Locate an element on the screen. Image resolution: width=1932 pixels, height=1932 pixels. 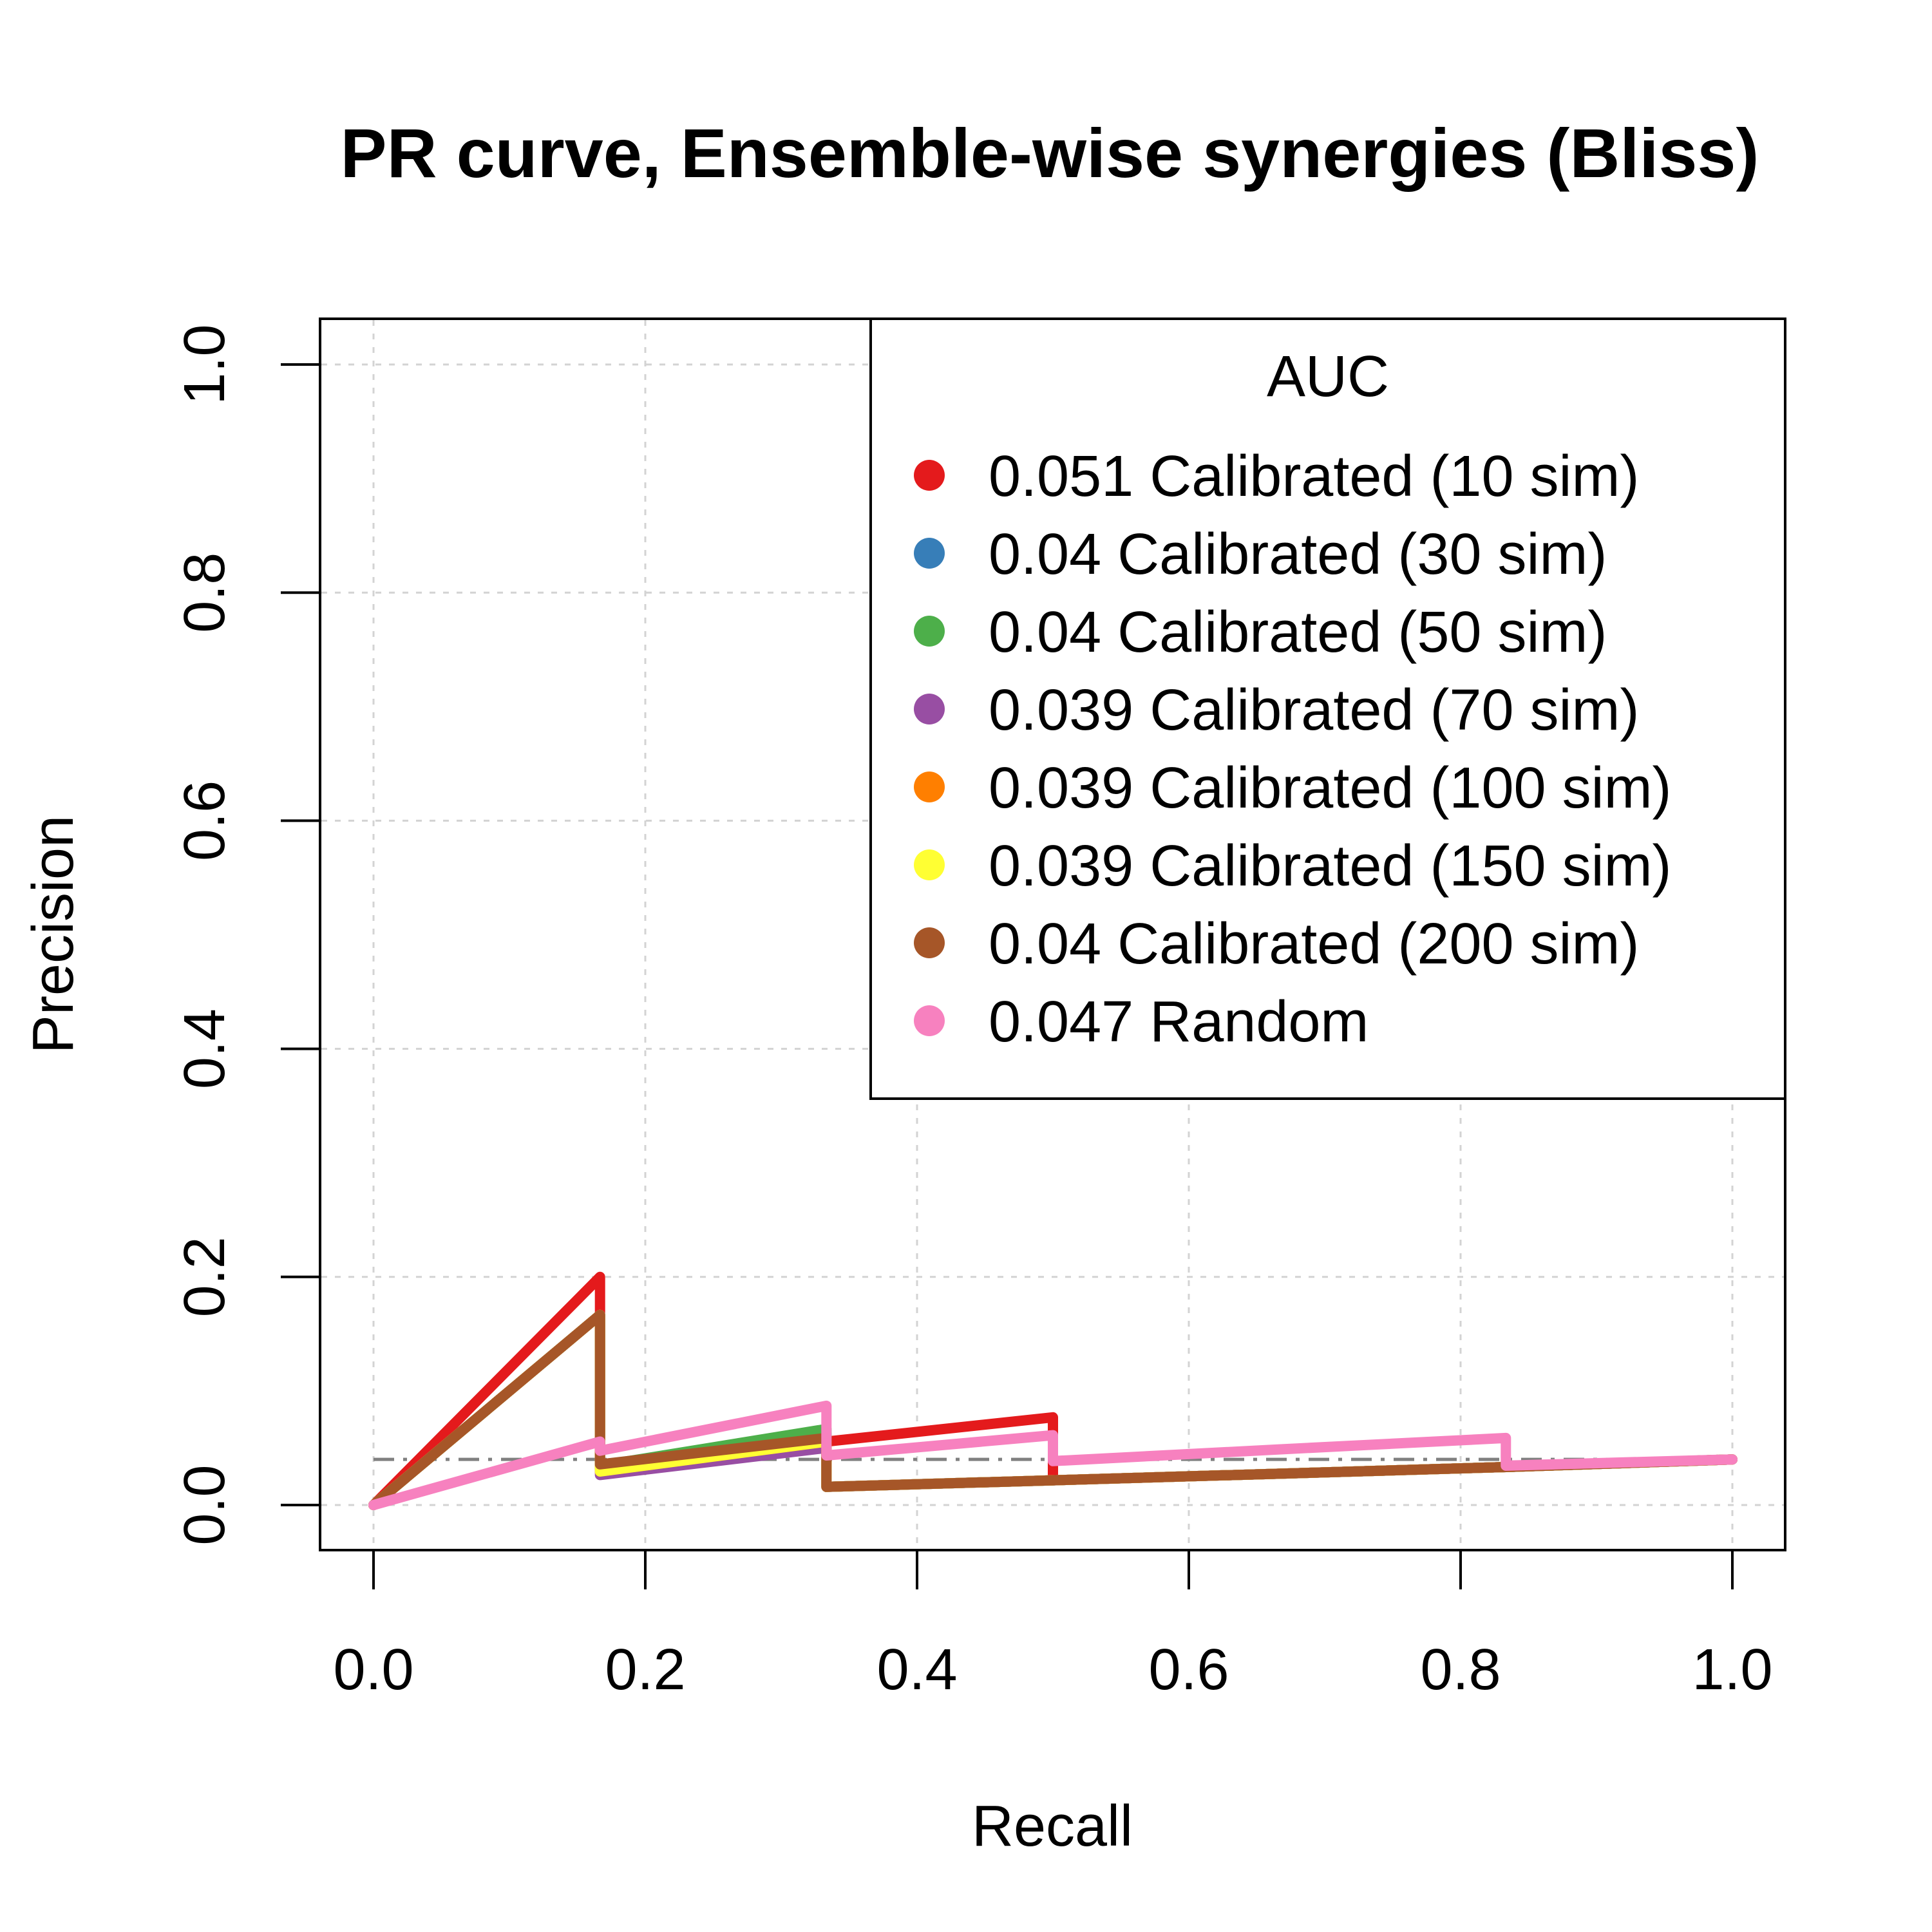
y-tick-label-4: 0.8 is located at coordinates (205, 593).